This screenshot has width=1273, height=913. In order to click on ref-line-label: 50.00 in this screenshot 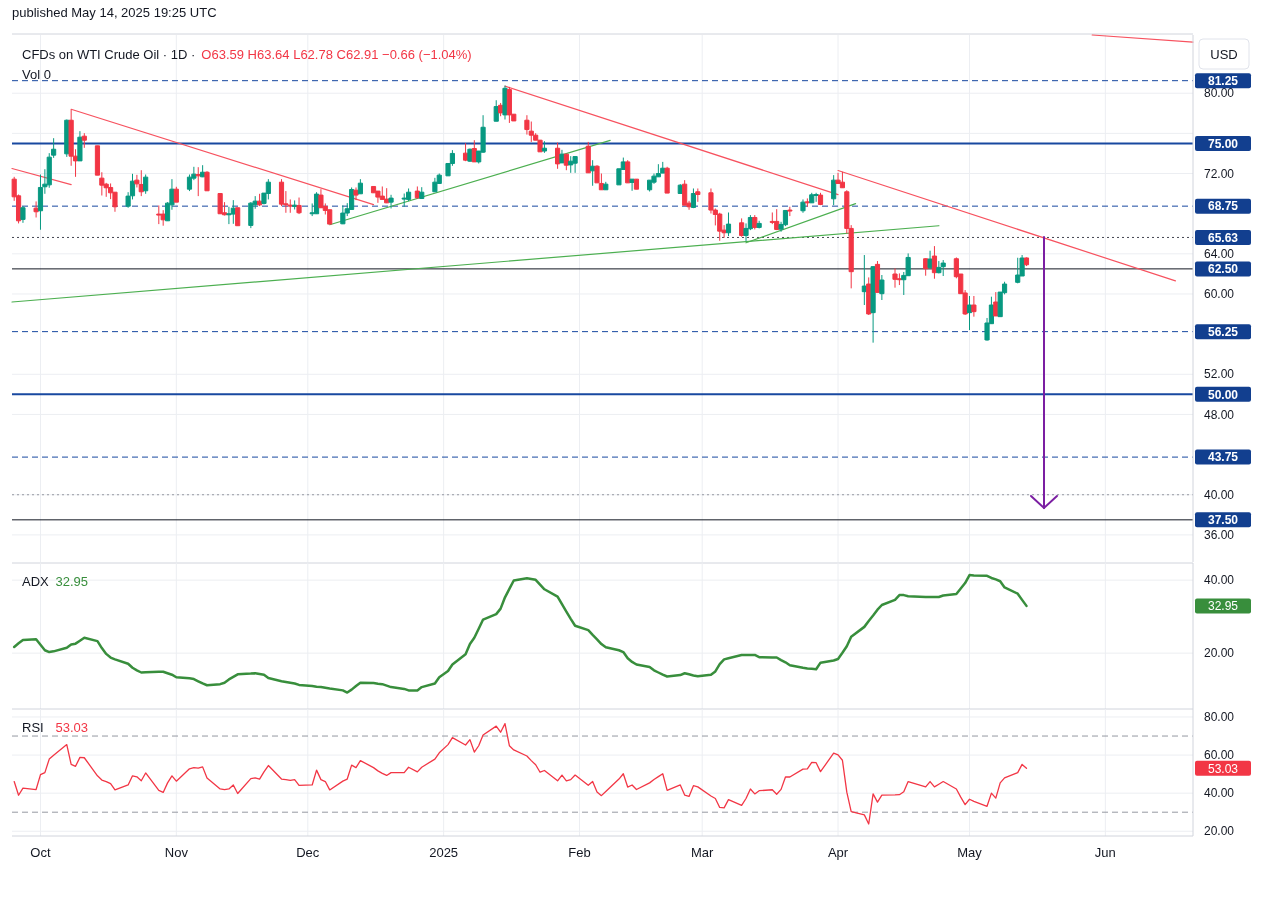, I will do `click(1223, 394)`.